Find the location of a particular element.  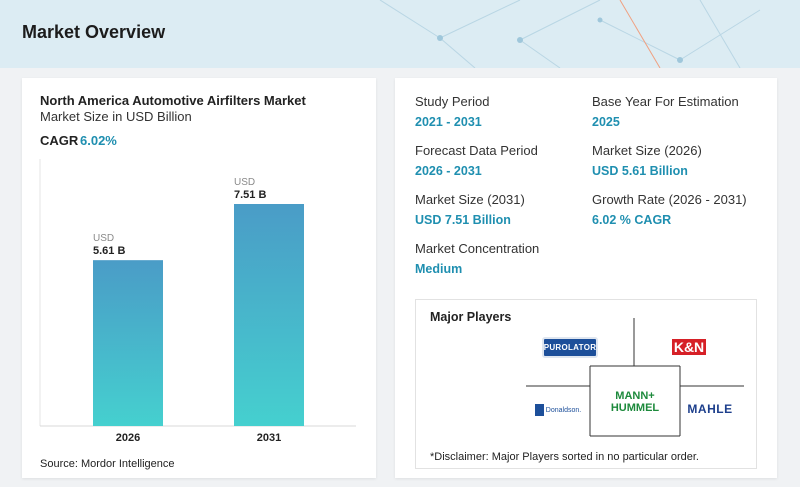

header-band: Market Overview is located at coordinates (400, 34).